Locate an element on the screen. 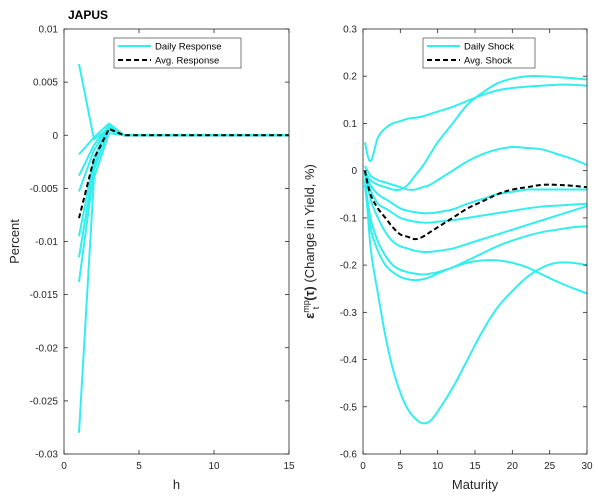 The height and width of the screenshot is (501, 598). right-legend: Daily Shock Avg. Shock is located at coordinates (479, 53).